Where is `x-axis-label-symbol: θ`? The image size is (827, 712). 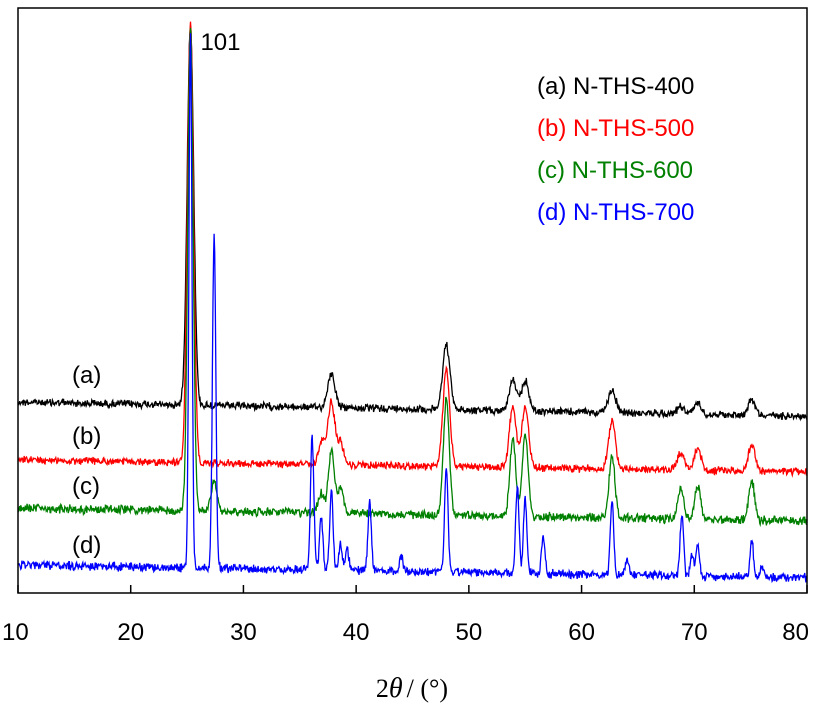 x-axis-label-symbol: θ is located at coordinates (396, 688).